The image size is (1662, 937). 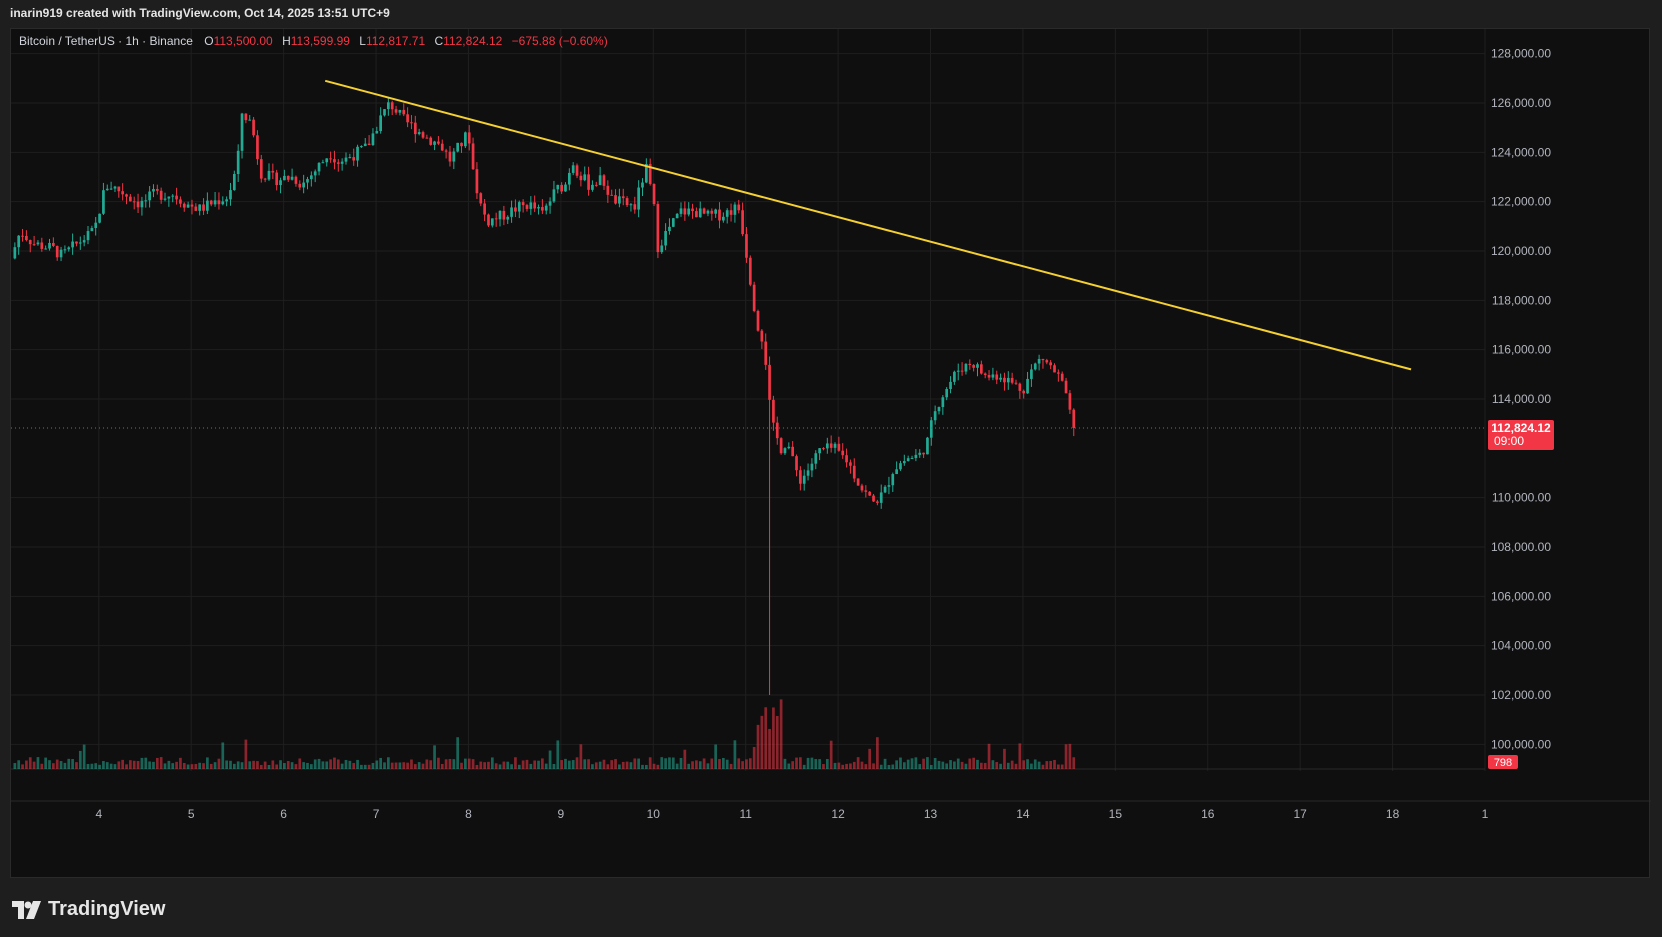 What do you see at coordinates (1521, 54) in the screenshot?
I see `y-tick-label: 128,000.00` at bounding box center [1521, 54].